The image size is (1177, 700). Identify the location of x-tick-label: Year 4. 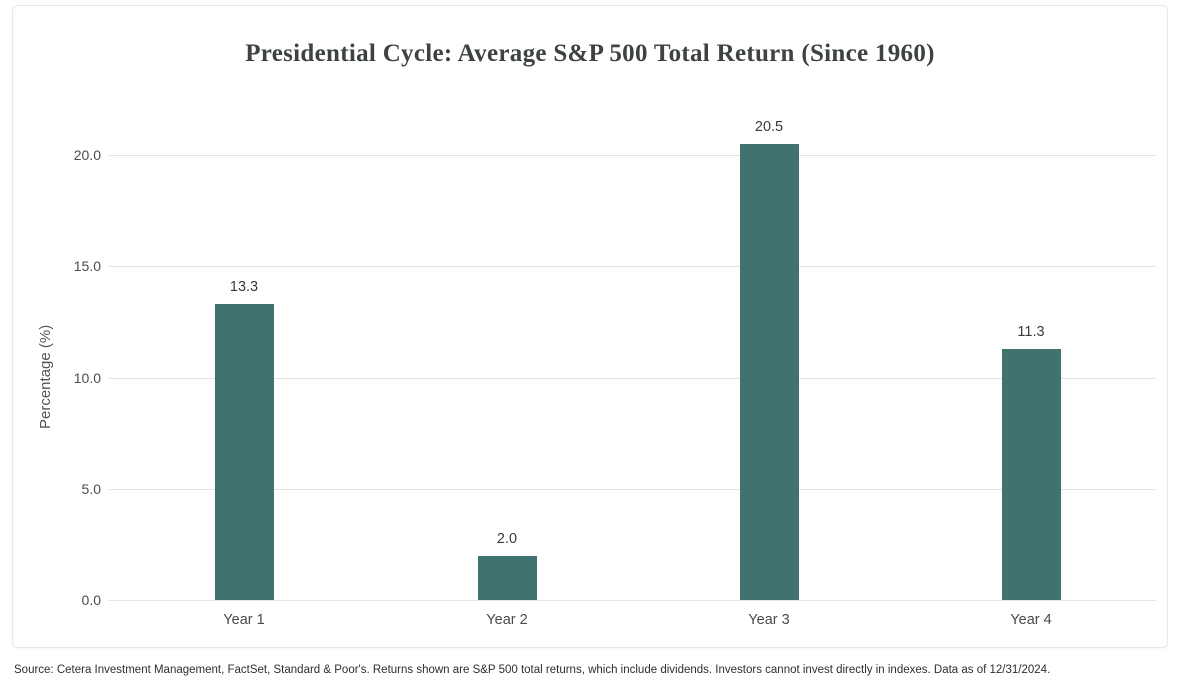
(1031, 620).